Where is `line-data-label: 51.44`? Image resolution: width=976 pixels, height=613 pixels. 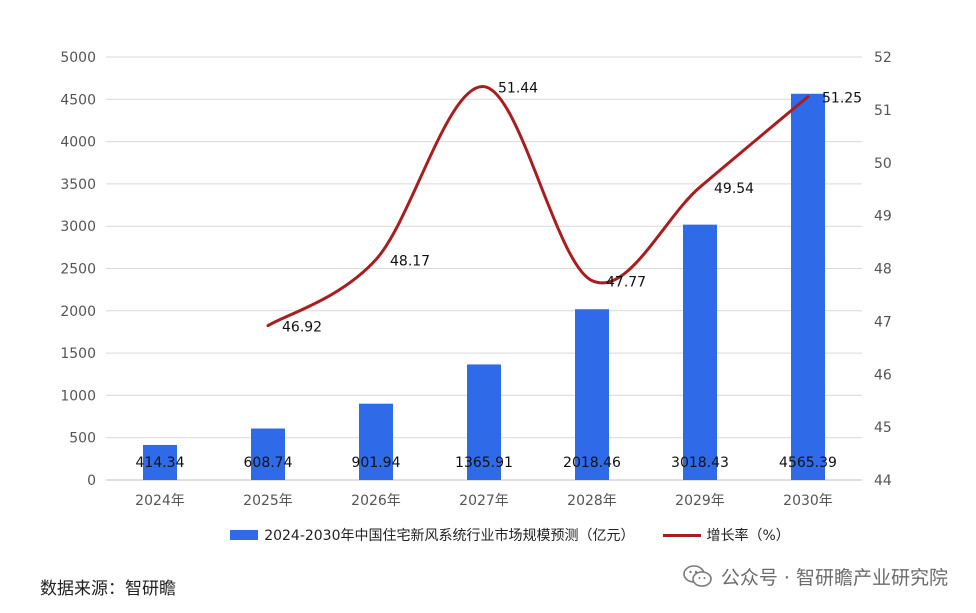 line-data-label: 51.44 is located at coordinates (518, 89).